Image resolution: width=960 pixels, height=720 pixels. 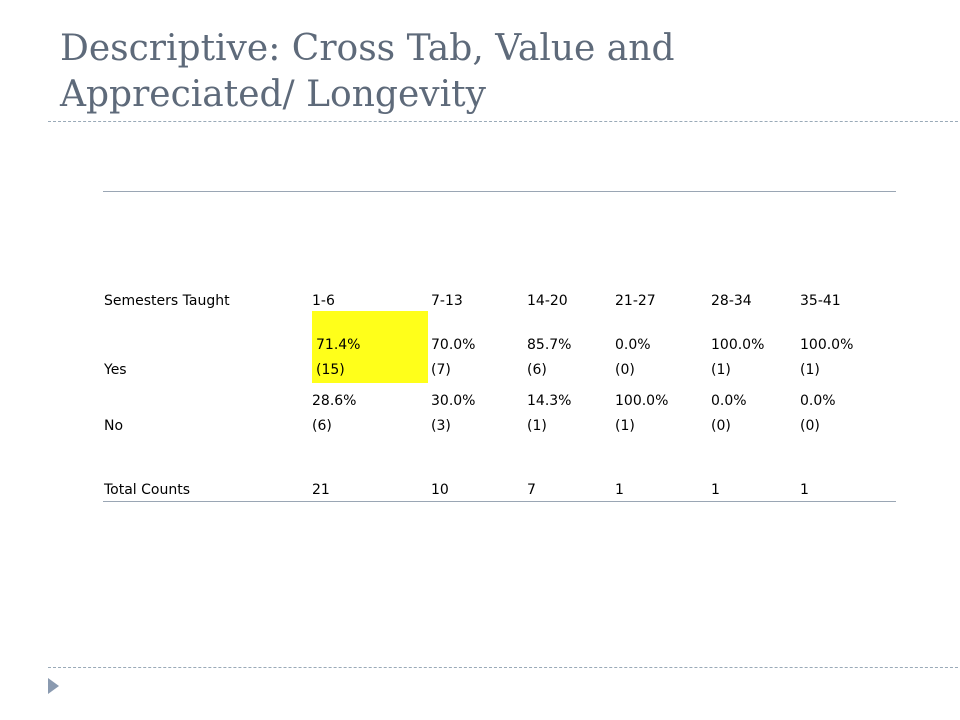 What do you see at coordinates (820, 301) in the screenshot?
I see `header-col-6: 35-41` at bounding box center [820, 301].